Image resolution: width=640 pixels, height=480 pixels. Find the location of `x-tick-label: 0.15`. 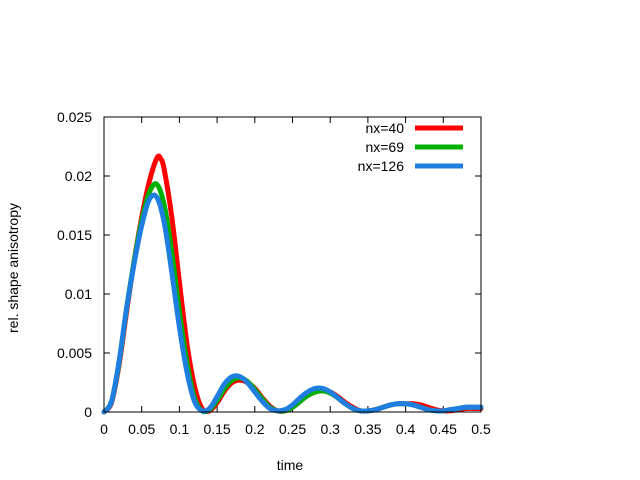

x-tick-label: 0.15 is located at coordinates (216, 429).